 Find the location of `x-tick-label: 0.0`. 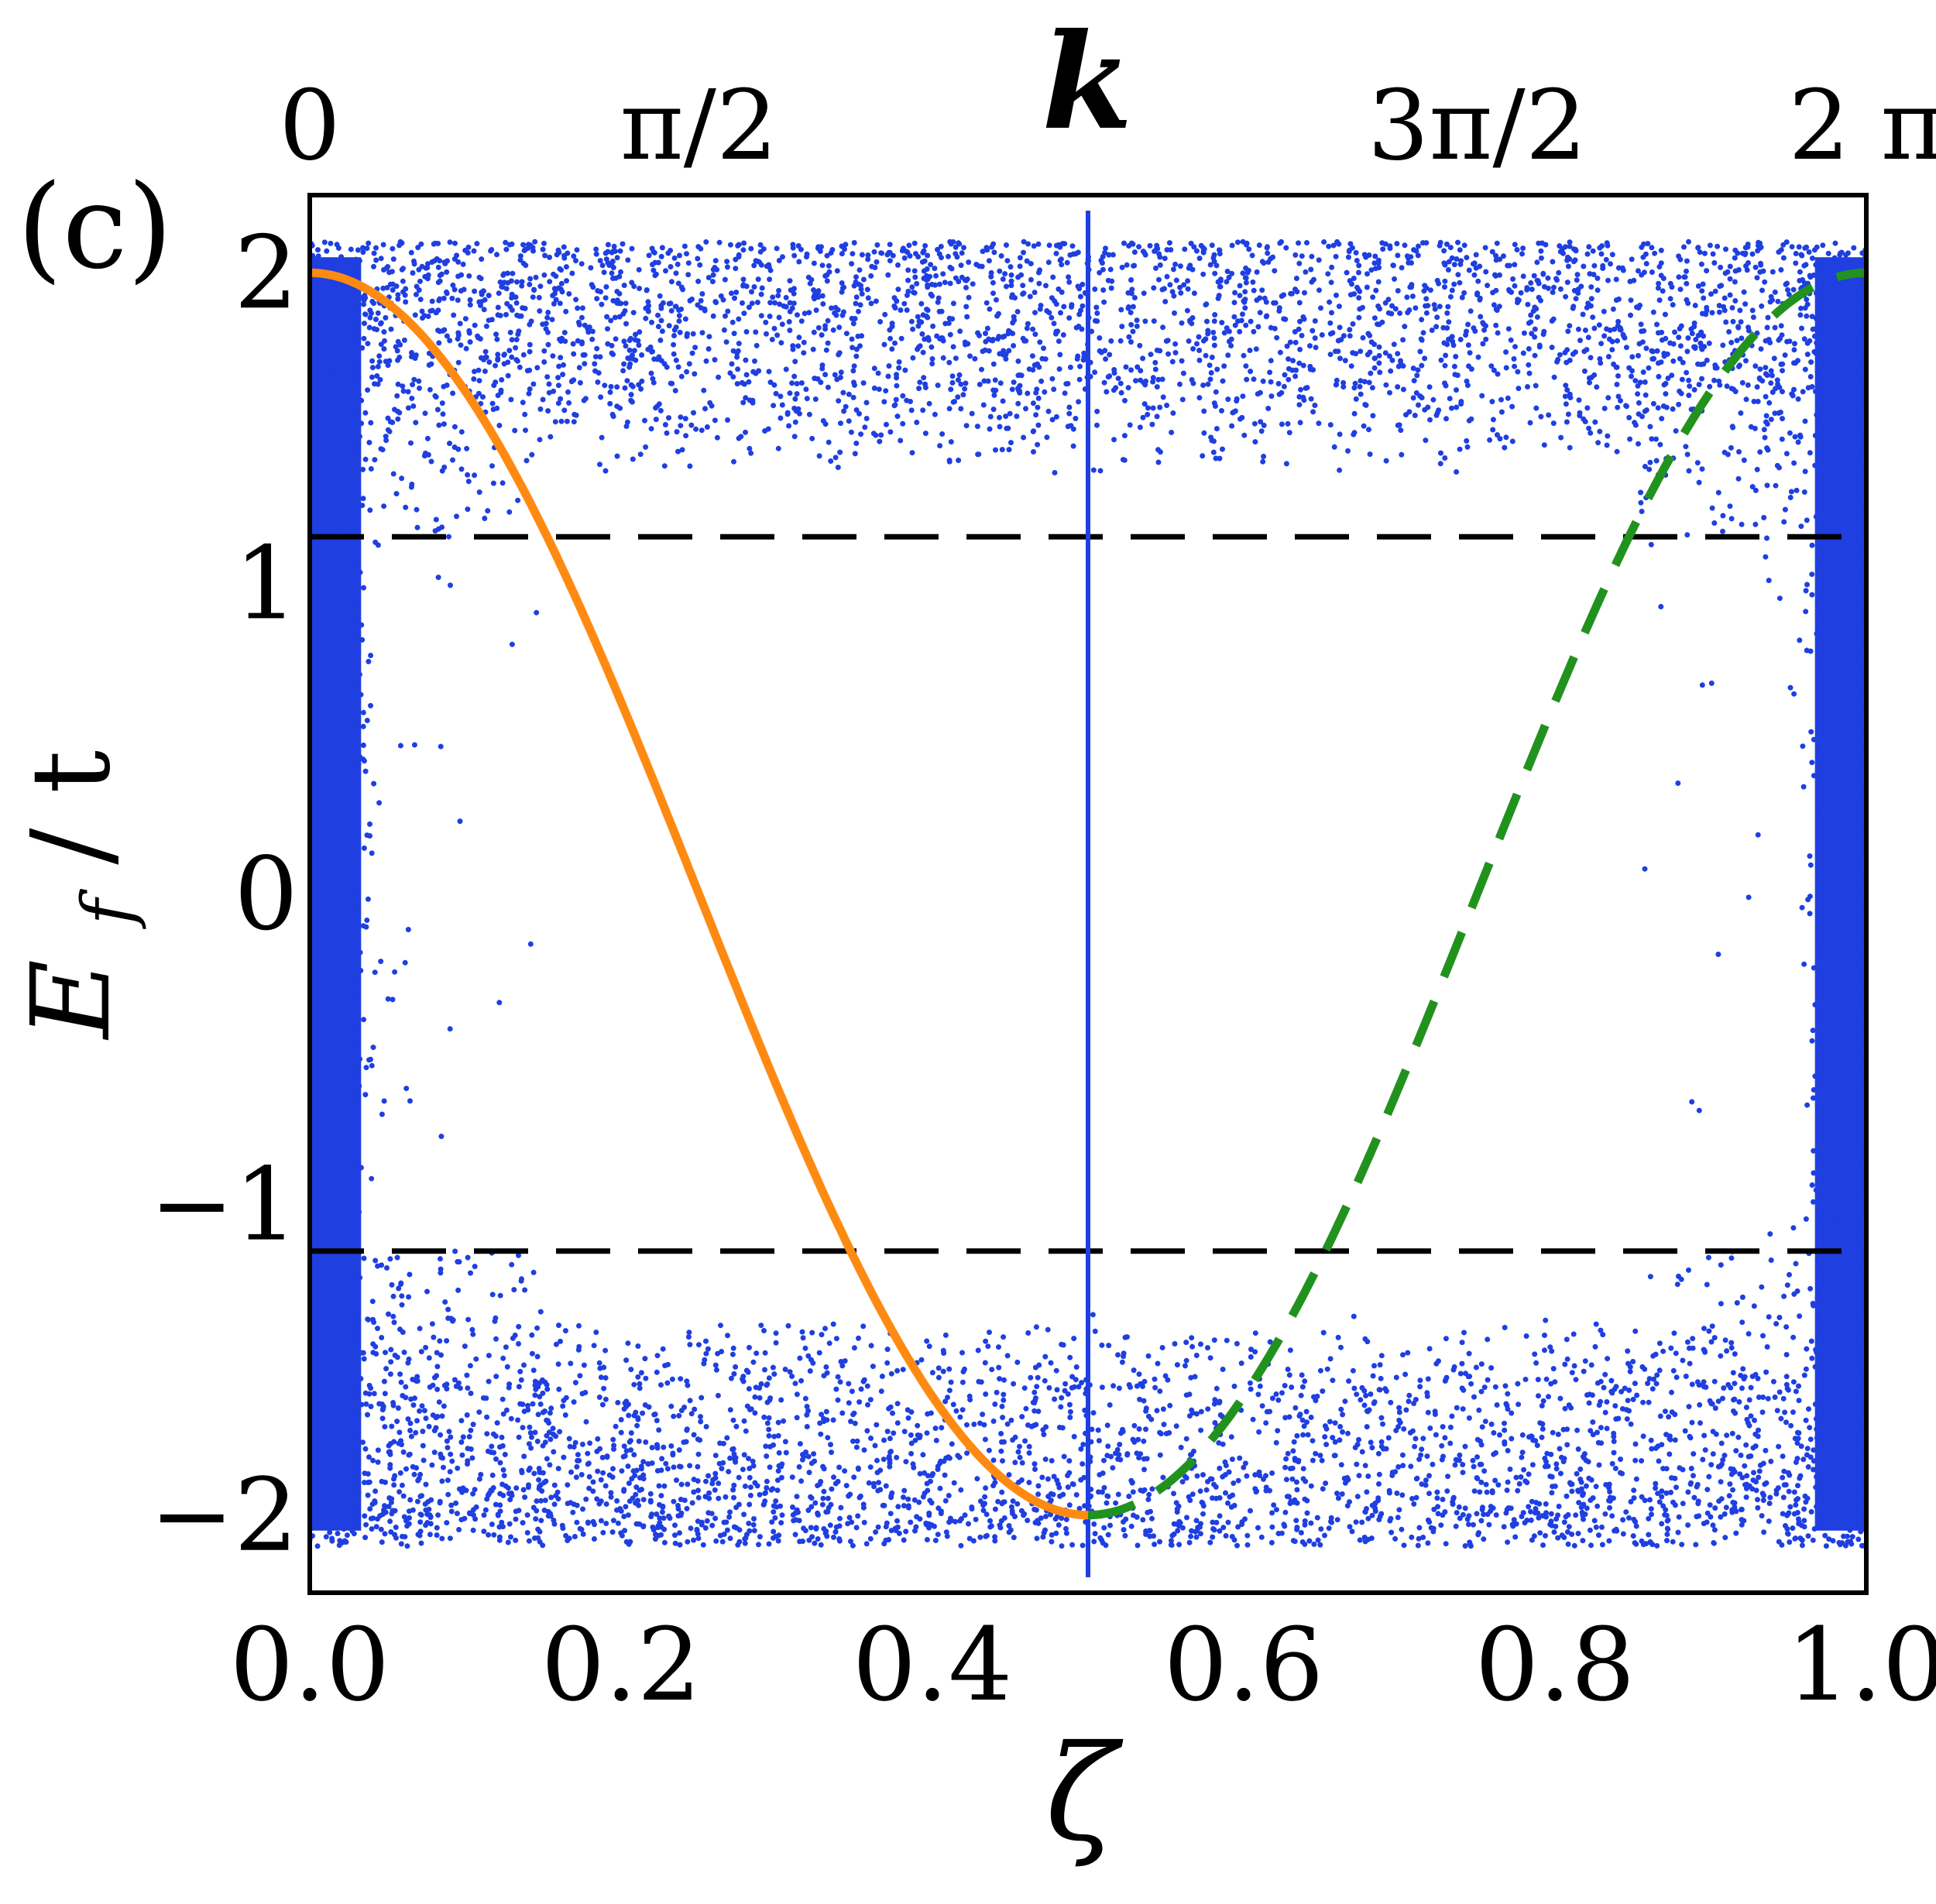

x-tick-label: 0.0 is located at coordinates (310, 1665).